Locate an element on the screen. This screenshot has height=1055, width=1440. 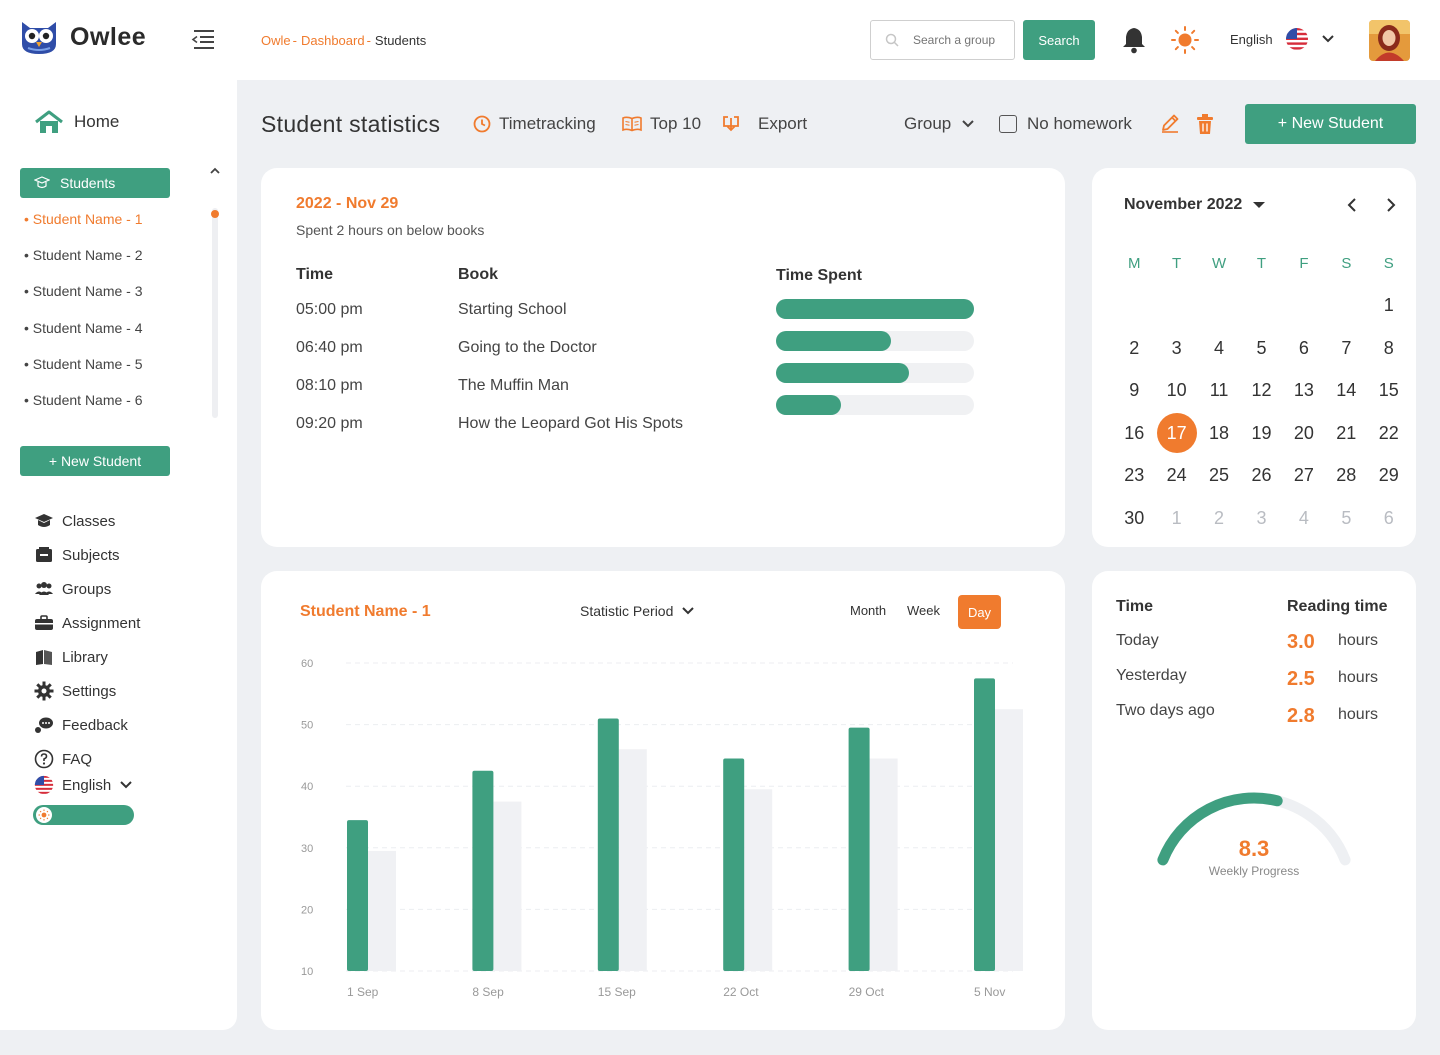
menu-collapse-icon is located at coordinates (203, 39).